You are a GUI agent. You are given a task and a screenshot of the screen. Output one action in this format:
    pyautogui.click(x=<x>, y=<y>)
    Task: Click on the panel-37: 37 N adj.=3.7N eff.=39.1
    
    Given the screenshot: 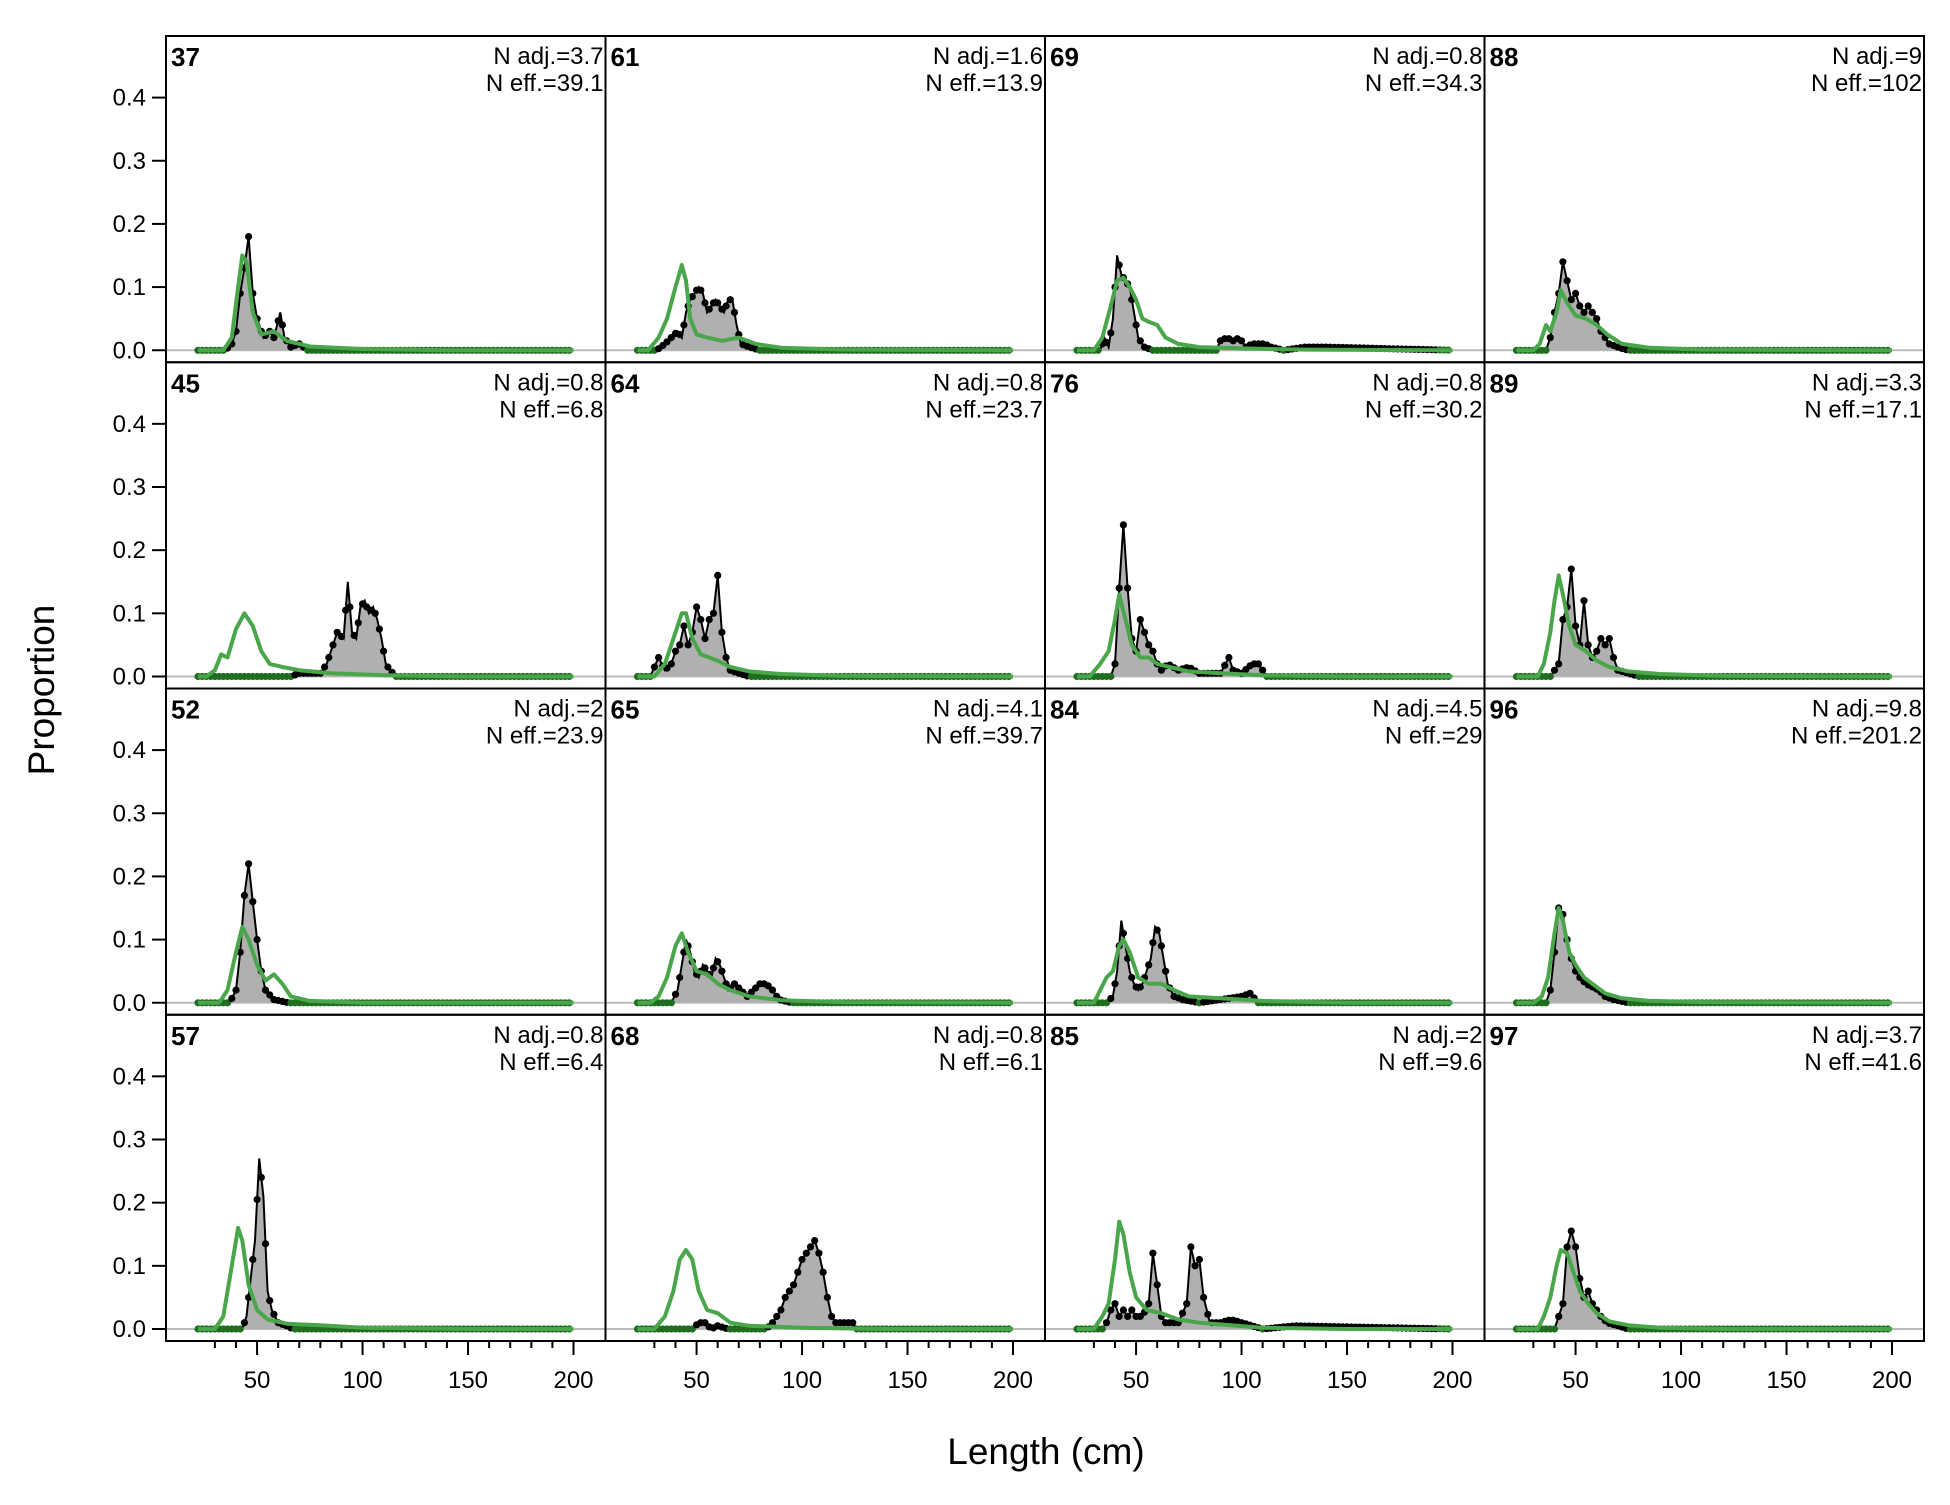 What is the action you would take?
    pyautogui.click(x=386, y=199)
    